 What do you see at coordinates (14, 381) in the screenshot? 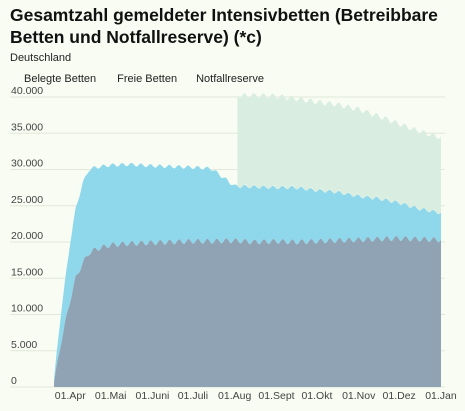
I see `y-tick-label: 0` at bounding box center [14, 381].